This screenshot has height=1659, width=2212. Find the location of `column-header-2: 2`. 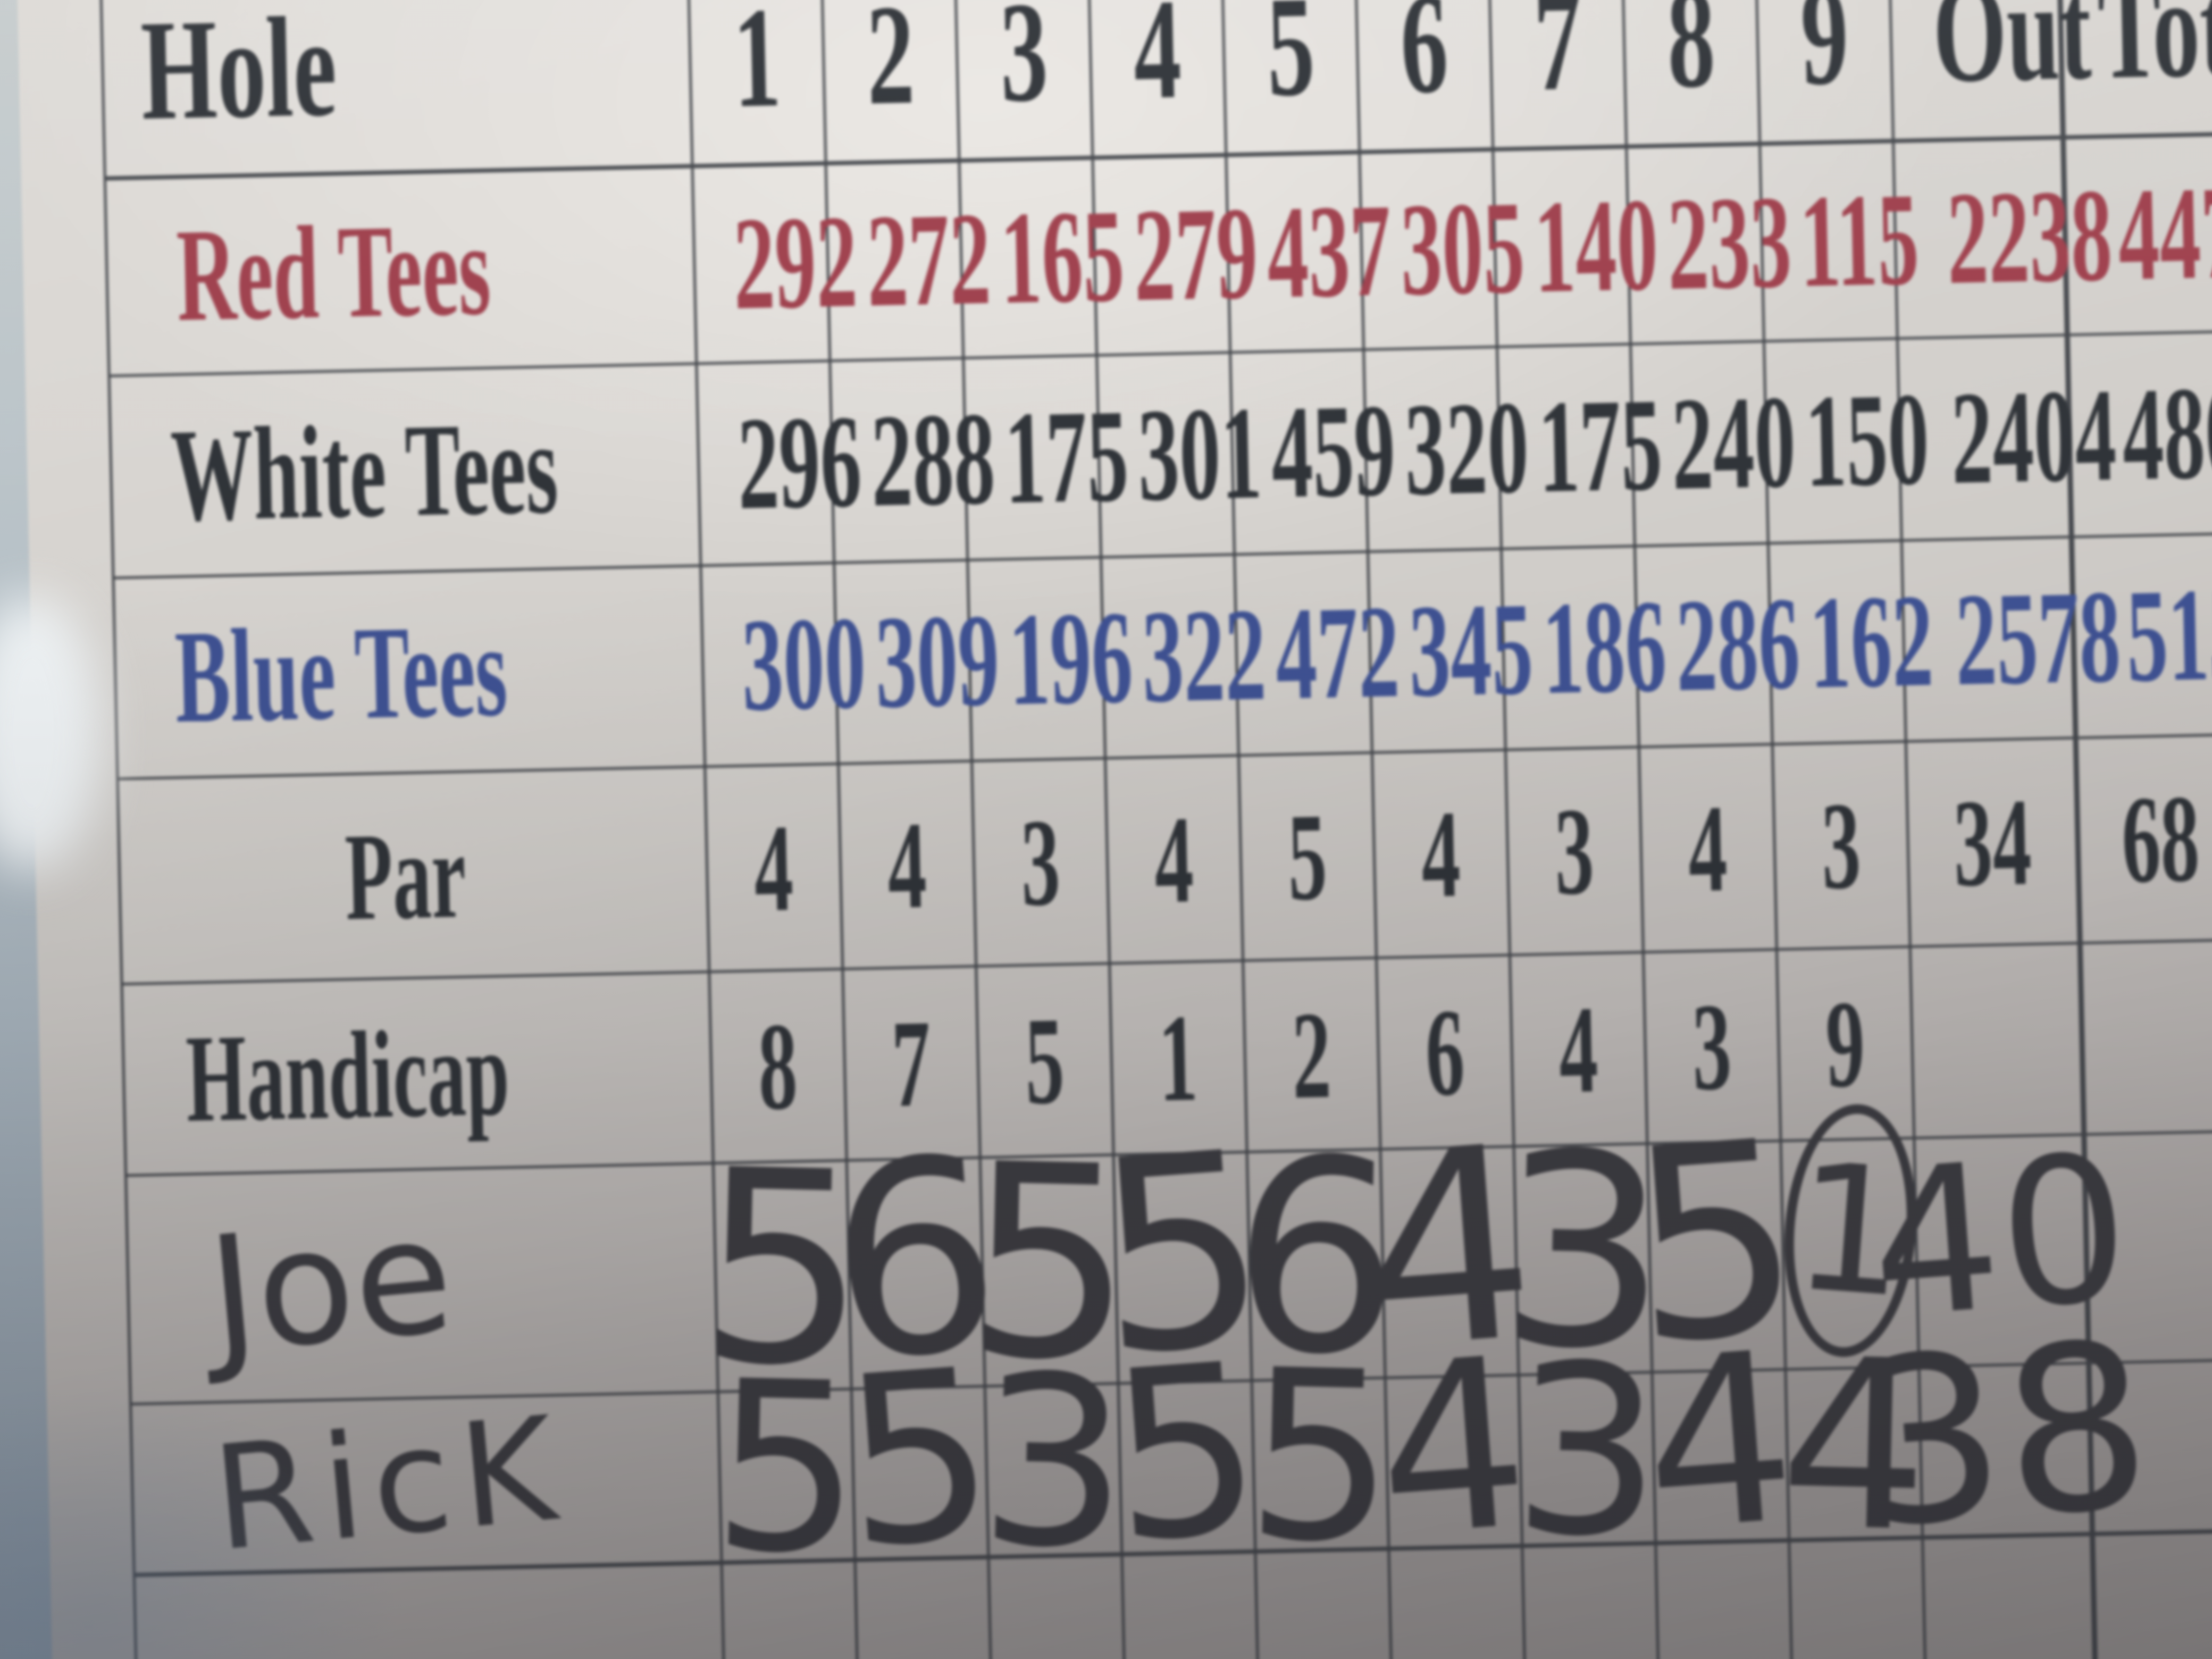

column-header-2: 2 is located at coordinates (890, 81).